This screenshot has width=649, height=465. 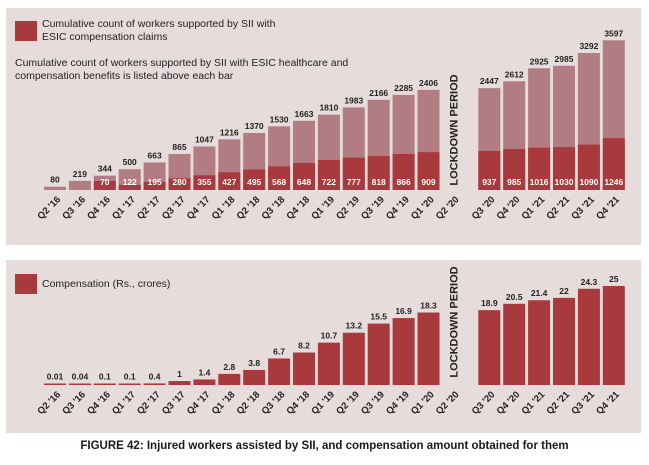 I want to click on lockdown-period-label: LOCKDOWN PERIOD, so click(x=454, y=129).